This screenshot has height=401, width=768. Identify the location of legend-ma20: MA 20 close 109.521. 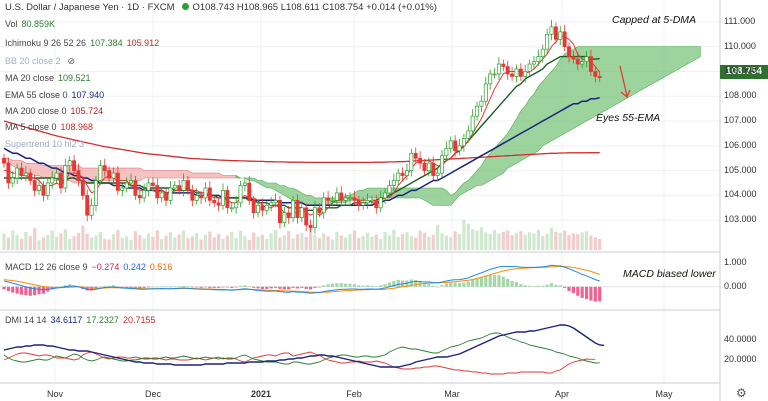
(50, 78).